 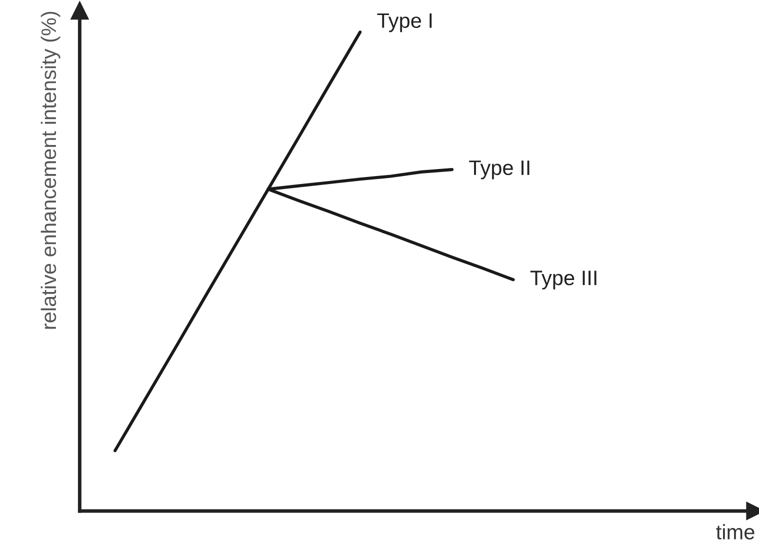 What do you see at coordinates (563, 280) in the screenshot?
I see `series-label: Type III` at bounding box center [563, 280].